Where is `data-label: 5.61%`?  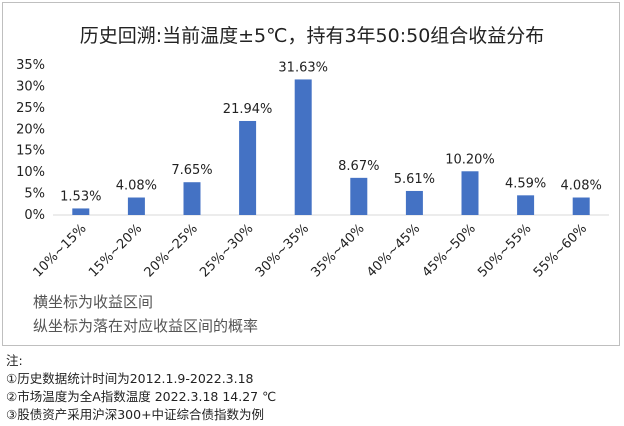 data-label: 5.61% is located at coordinates (414, 179).